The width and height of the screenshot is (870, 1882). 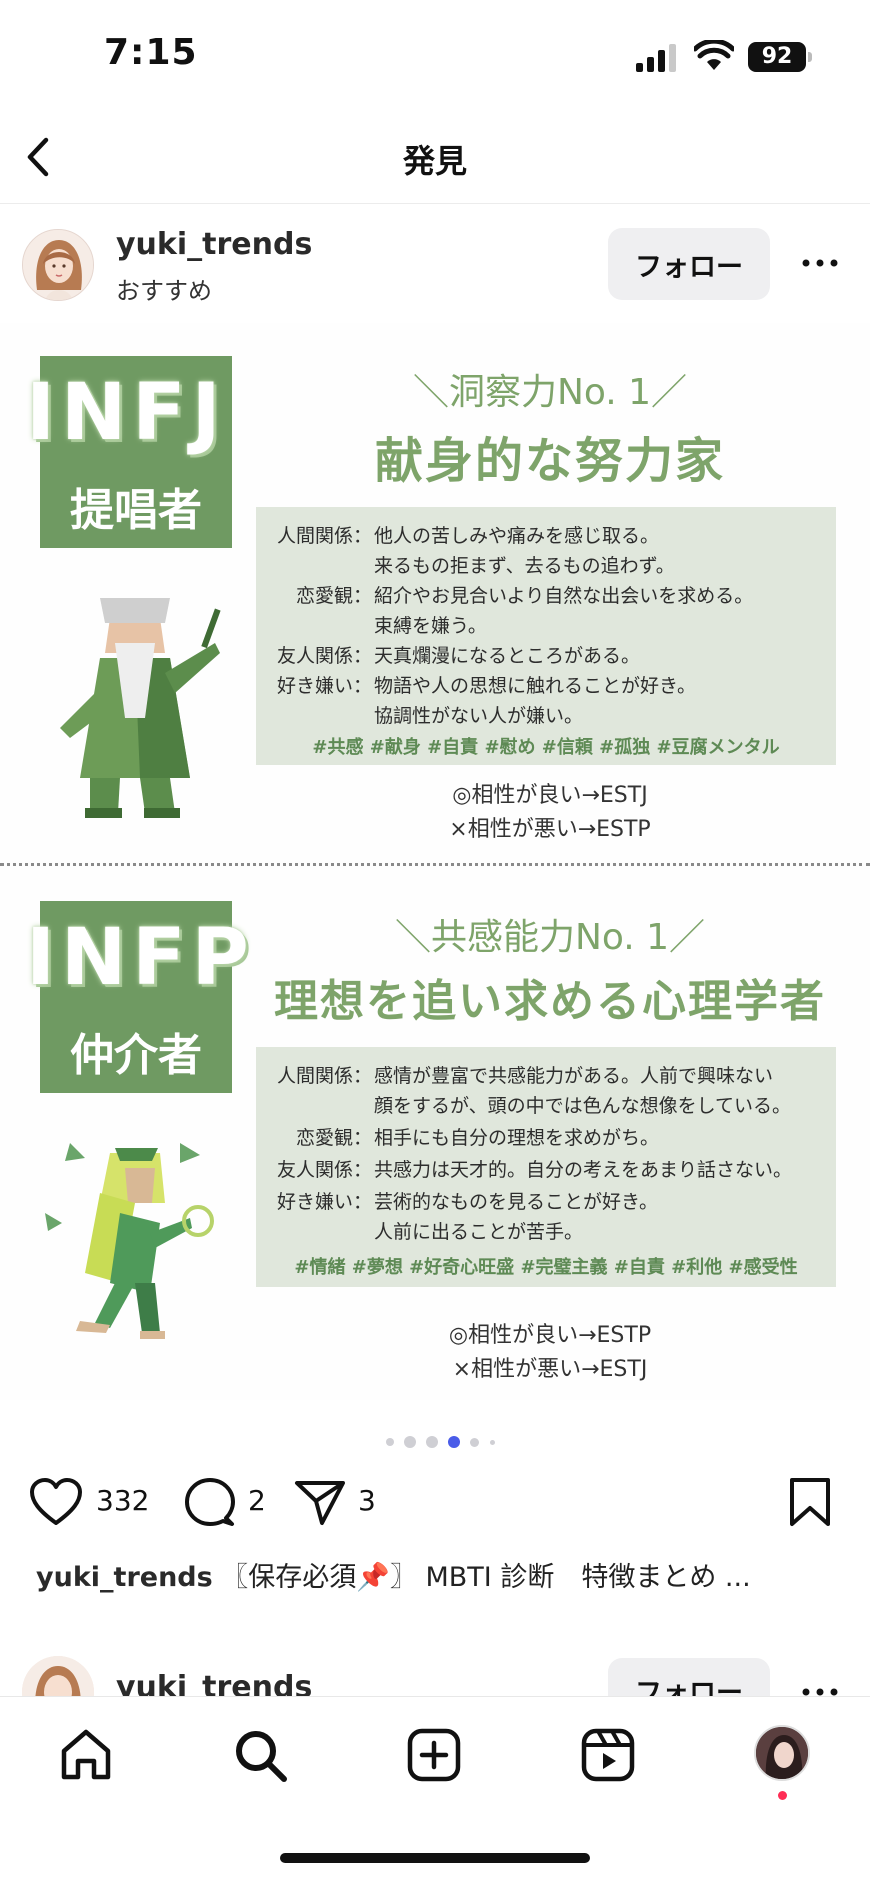 What do you see at coordinates (435, 264) in the screenshot?
I see `post-header: yuki_trends おすすめ フォロー` at bounding box center [435, 264].